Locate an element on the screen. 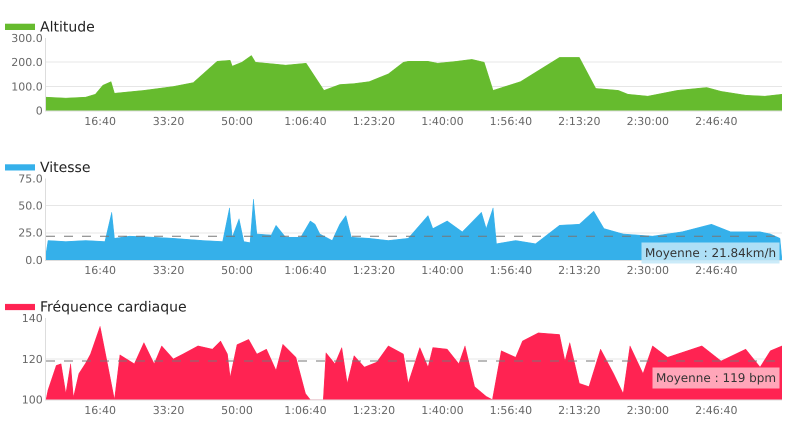  y-tick-label: 140 is located at coordinates (32, 319).